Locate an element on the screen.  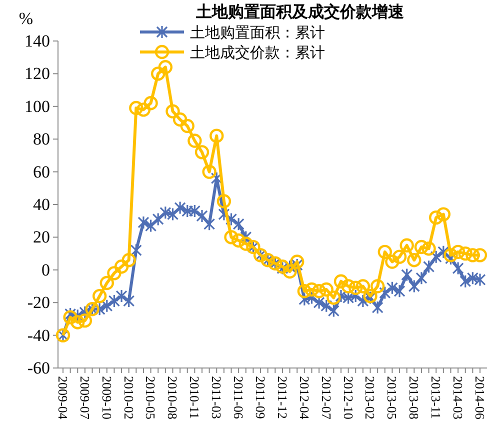
y-tick-label: 140 is located at coordinates (37, 40).